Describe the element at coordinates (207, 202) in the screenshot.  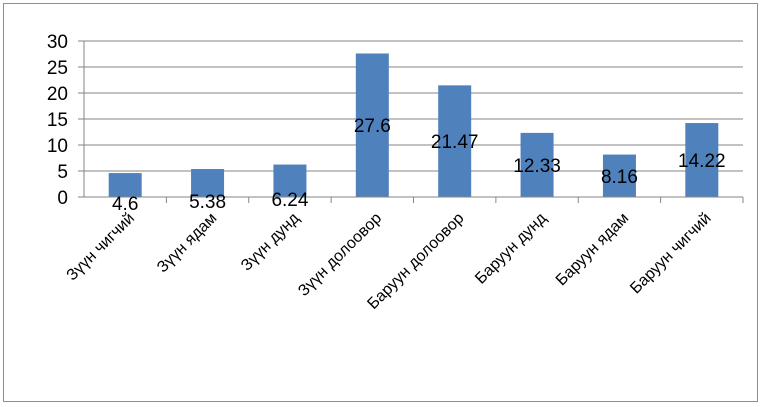
I see `data-label: 5.38` at that location.